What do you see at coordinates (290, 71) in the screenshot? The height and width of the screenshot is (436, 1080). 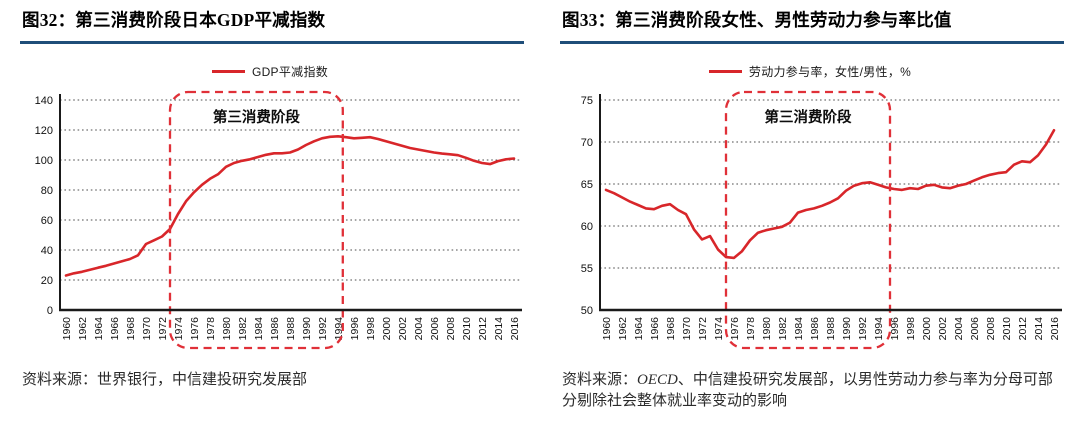 I see `figure-32-legend-label: GDP平减指数` at bounding box center [290, 71].